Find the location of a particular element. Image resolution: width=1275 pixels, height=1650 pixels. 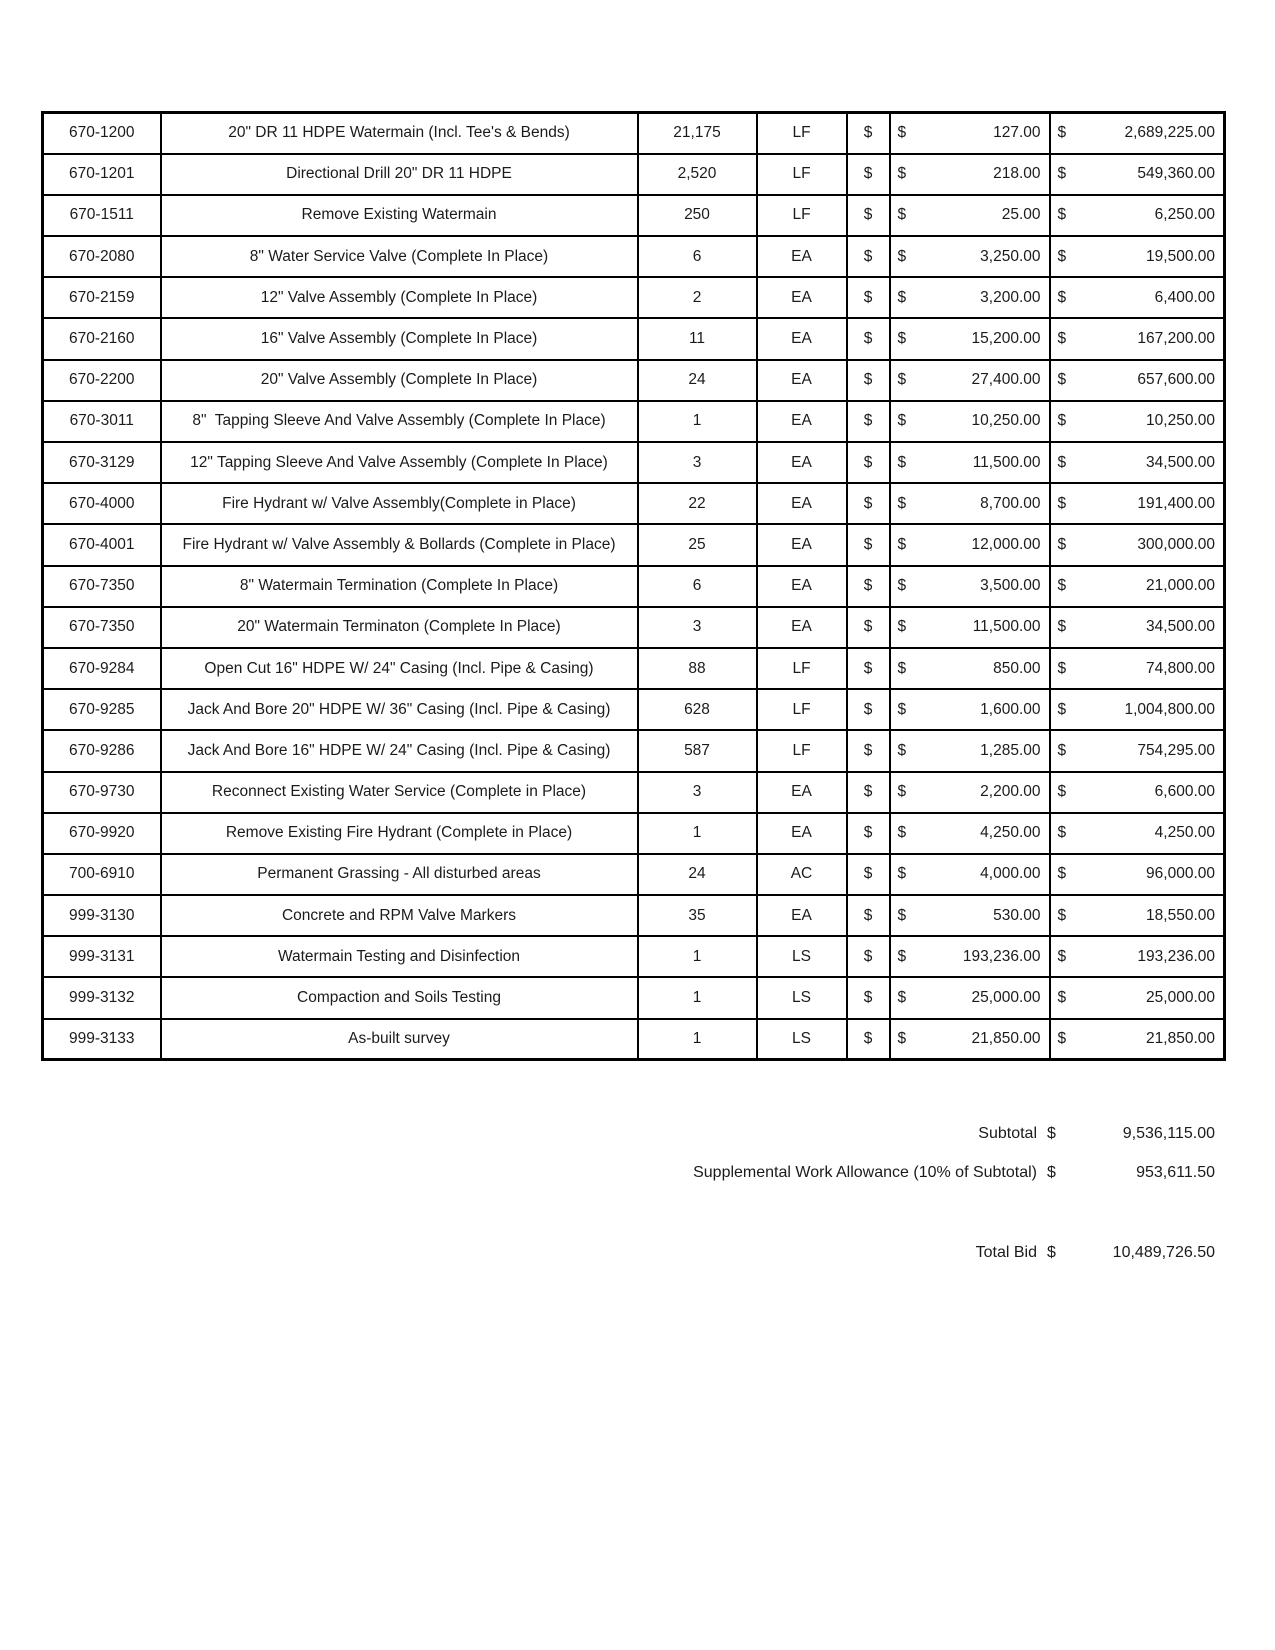

supplemental-allowance-money: $ 953,611.50 is located at coordinates (1131, 1173).